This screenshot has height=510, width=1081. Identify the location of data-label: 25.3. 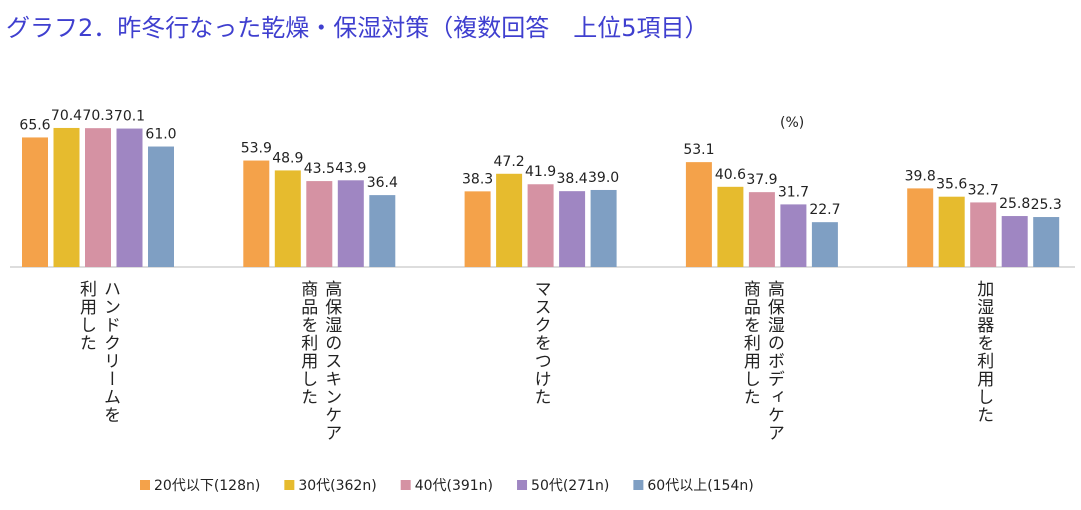
(1046, 205).